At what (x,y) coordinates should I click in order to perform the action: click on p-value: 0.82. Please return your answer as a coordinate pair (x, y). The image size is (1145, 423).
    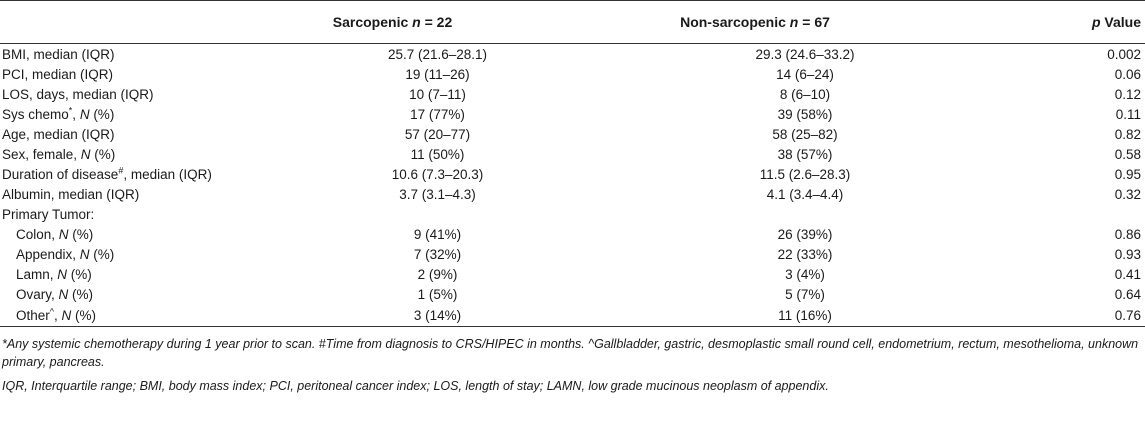
    Looking at the image, I should click on (1127, 134).